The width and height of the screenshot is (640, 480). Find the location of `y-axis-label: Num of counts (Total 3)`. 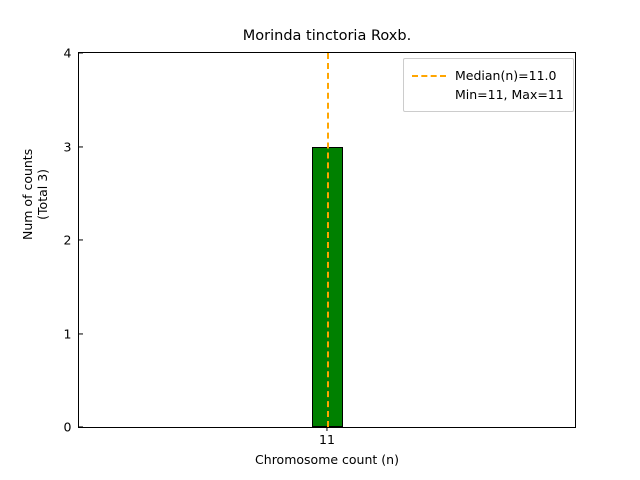

y-axis-label: Num of counts (Total 3) is located at coordinates (35, 194).